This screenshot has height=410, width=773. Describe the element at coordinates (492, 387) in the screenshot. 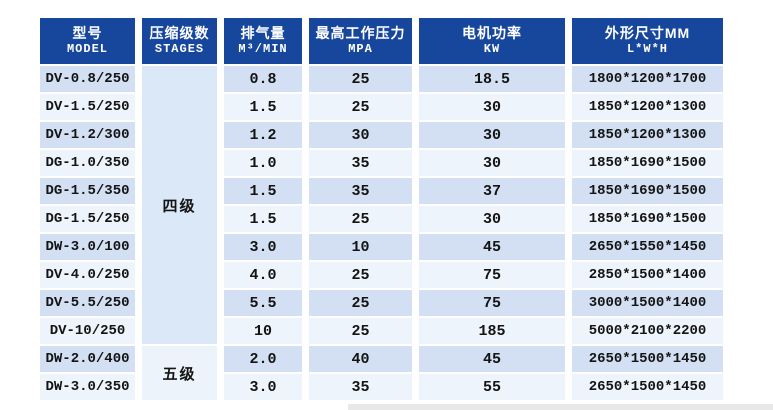

I see `cell-power: 55` at that location.